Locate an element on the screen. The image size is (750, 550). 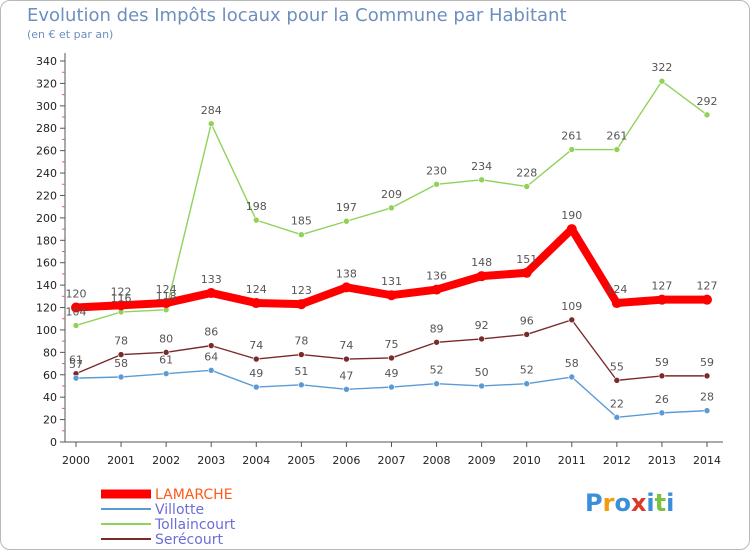
data-label: 28 is located at coordinates (707, 397).